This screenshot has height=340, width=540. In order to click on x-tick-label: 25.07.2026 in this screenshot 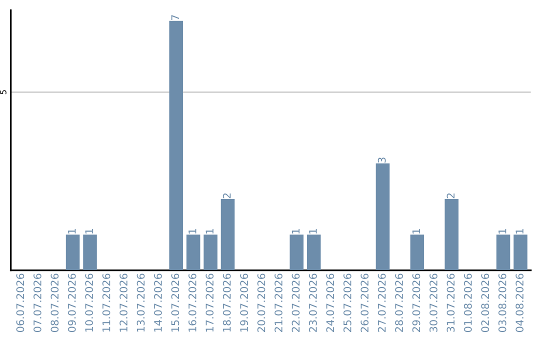, I will do `click(347, 303)`.